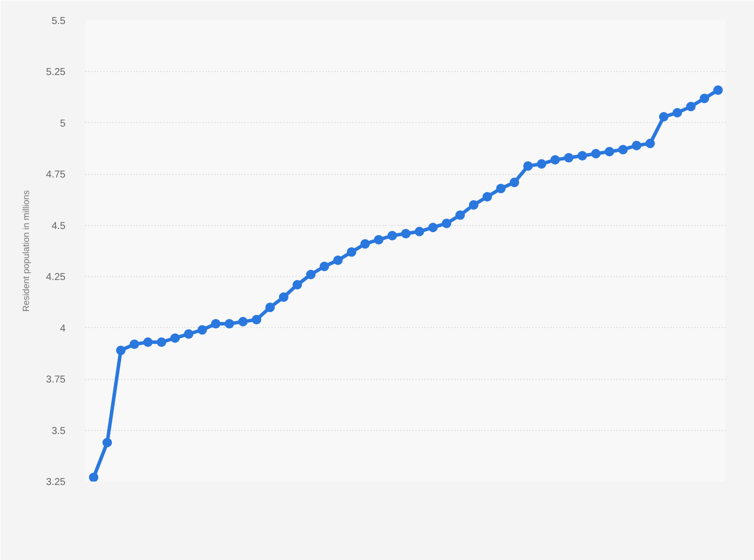 This screenshot has height=560, width=754. Describe the element at coordinates (63, 328) in the screenshot. I see `y-tick-label: 4` at that location.